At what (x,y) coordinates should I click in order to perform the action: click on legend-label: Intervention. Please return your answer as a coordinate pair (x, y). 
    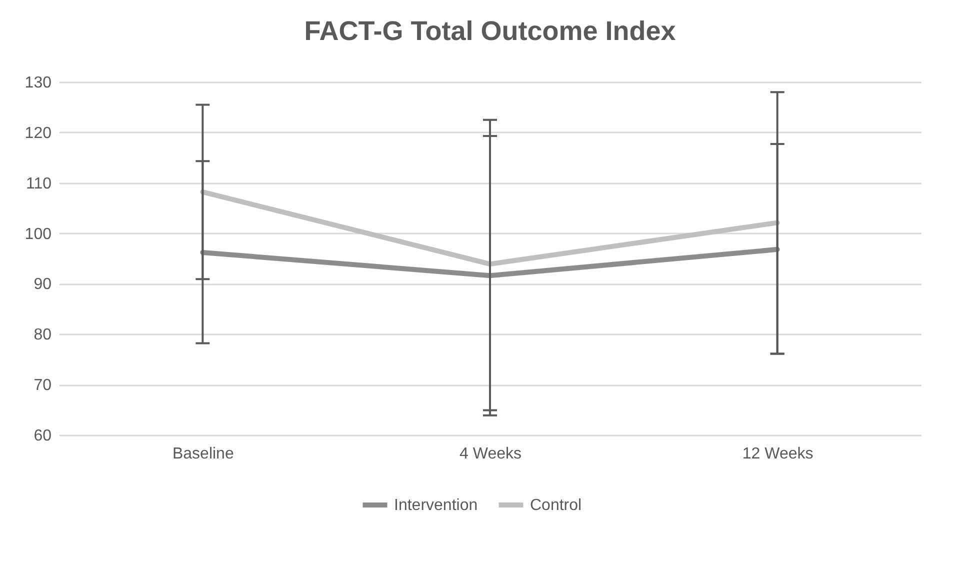
    Looking at the image, I should click on (436, 505).